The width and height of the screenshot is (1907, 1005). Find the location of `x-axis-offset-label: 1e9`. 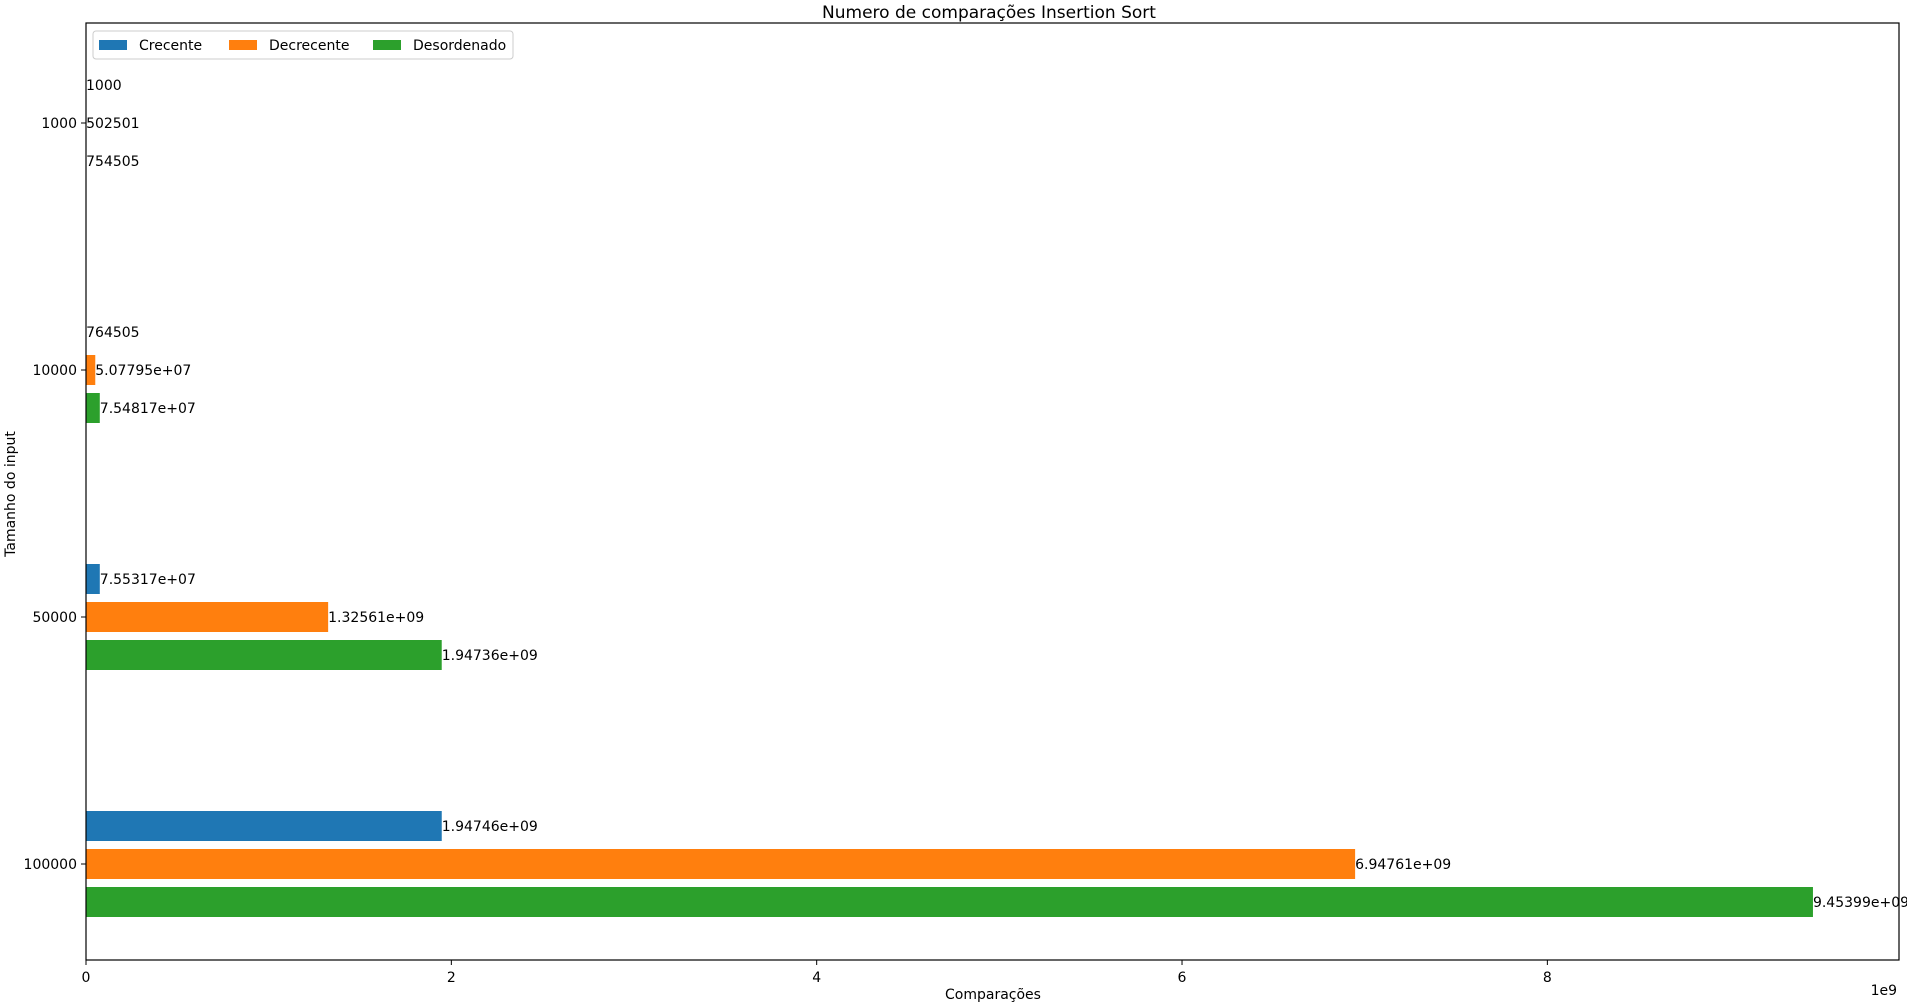

x-axis-offset-label: 1e9 is located at coordinates (1884, 991).